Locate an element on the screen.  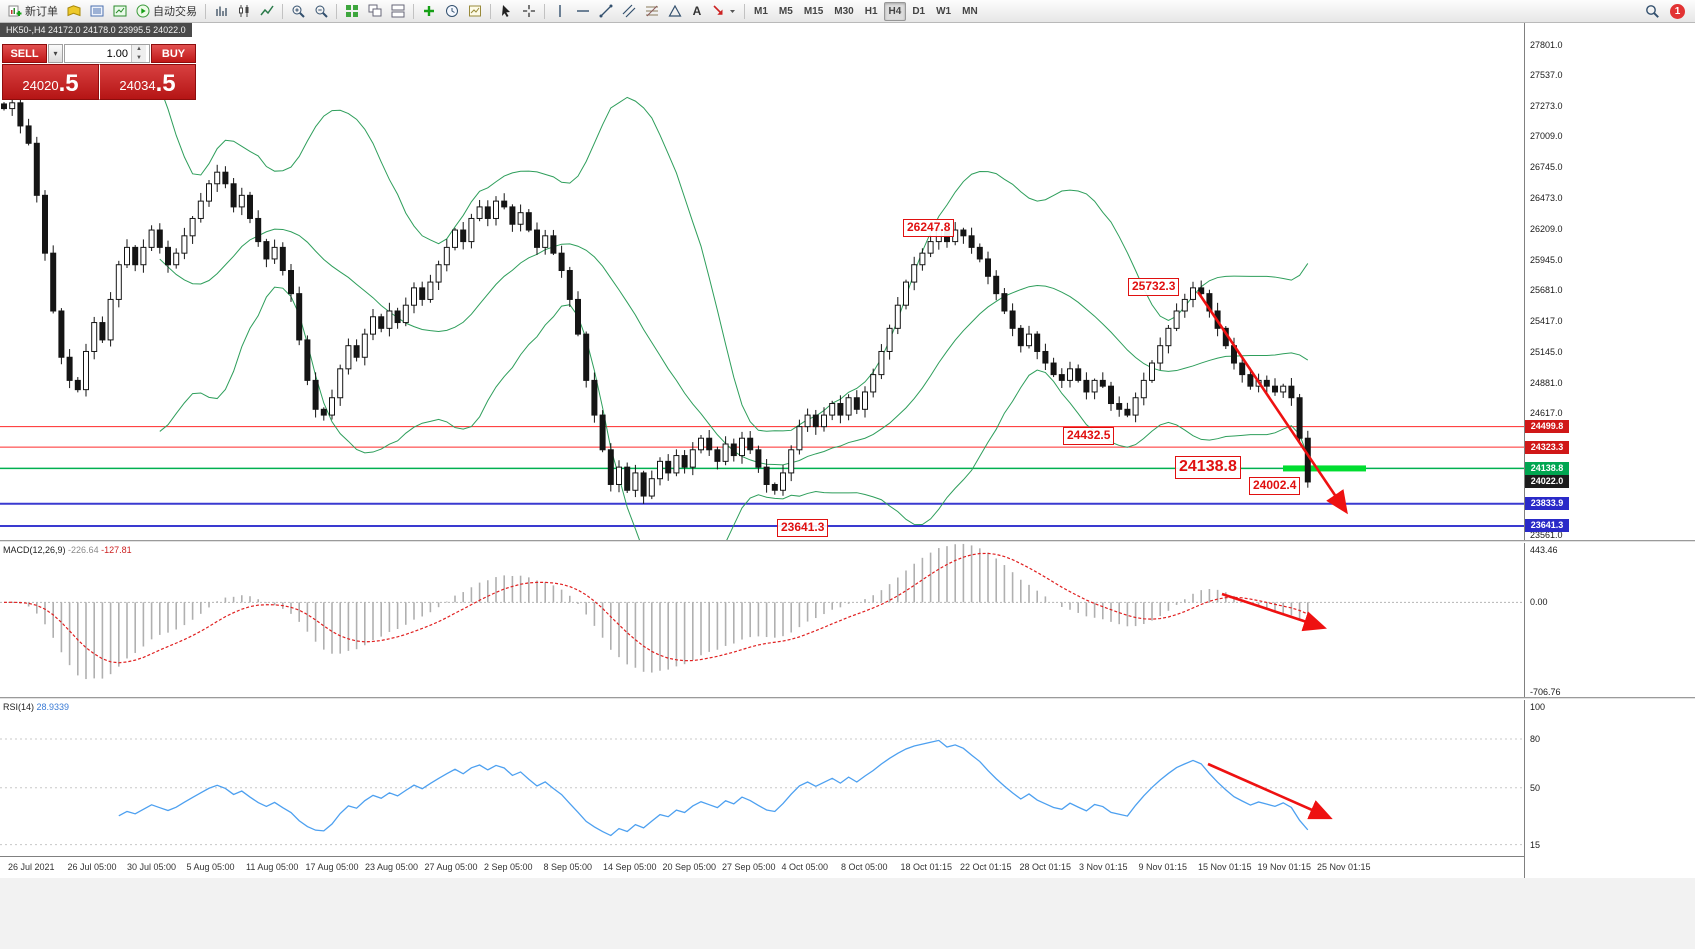
profiles-button is located at coordinates (74, 11).